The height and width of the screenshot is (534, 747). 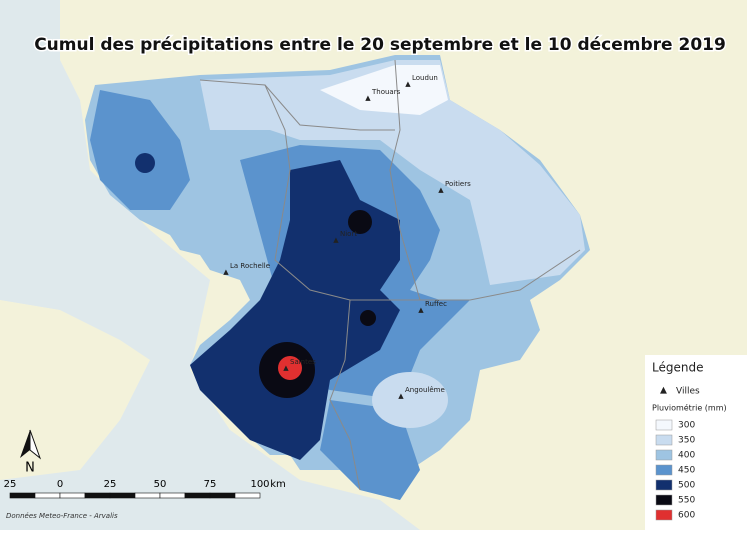 What do you see at coordinates (60, 484) in the screenshot?
I see `scale-label: 0` at bounding box center [60, 484].